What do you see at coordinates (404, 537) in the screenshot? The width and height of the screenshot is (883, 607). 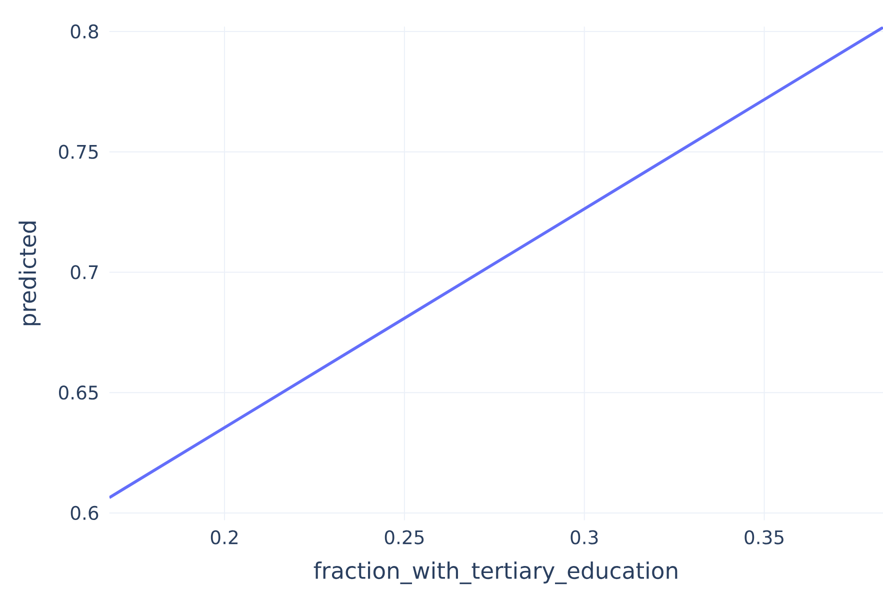 I see `x-tick-label: 0.25` at bounding box center [404, 537].